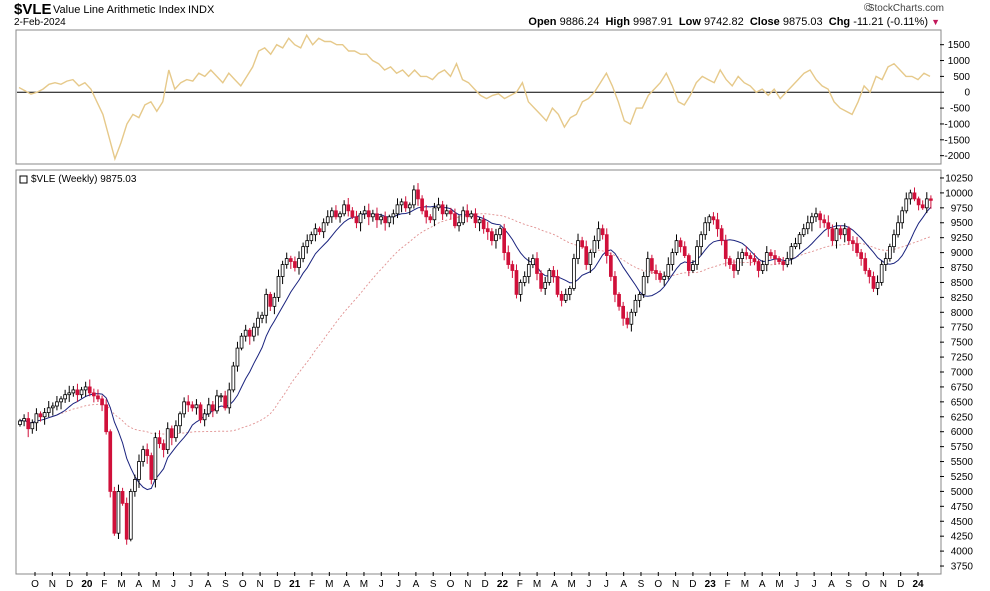  What do you see at coordinates (606, 584) in the screenshot?
I see `x-tick-label: J` at bounding box center [606, 584].